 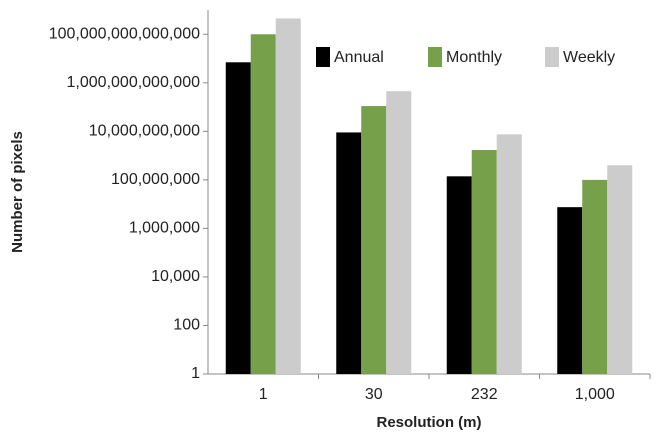 What do you see at coordinates (124, 33) in the screenshot?
I see `y-tick-label: 100,000,000,000,000` at bounding box center [124, 33].